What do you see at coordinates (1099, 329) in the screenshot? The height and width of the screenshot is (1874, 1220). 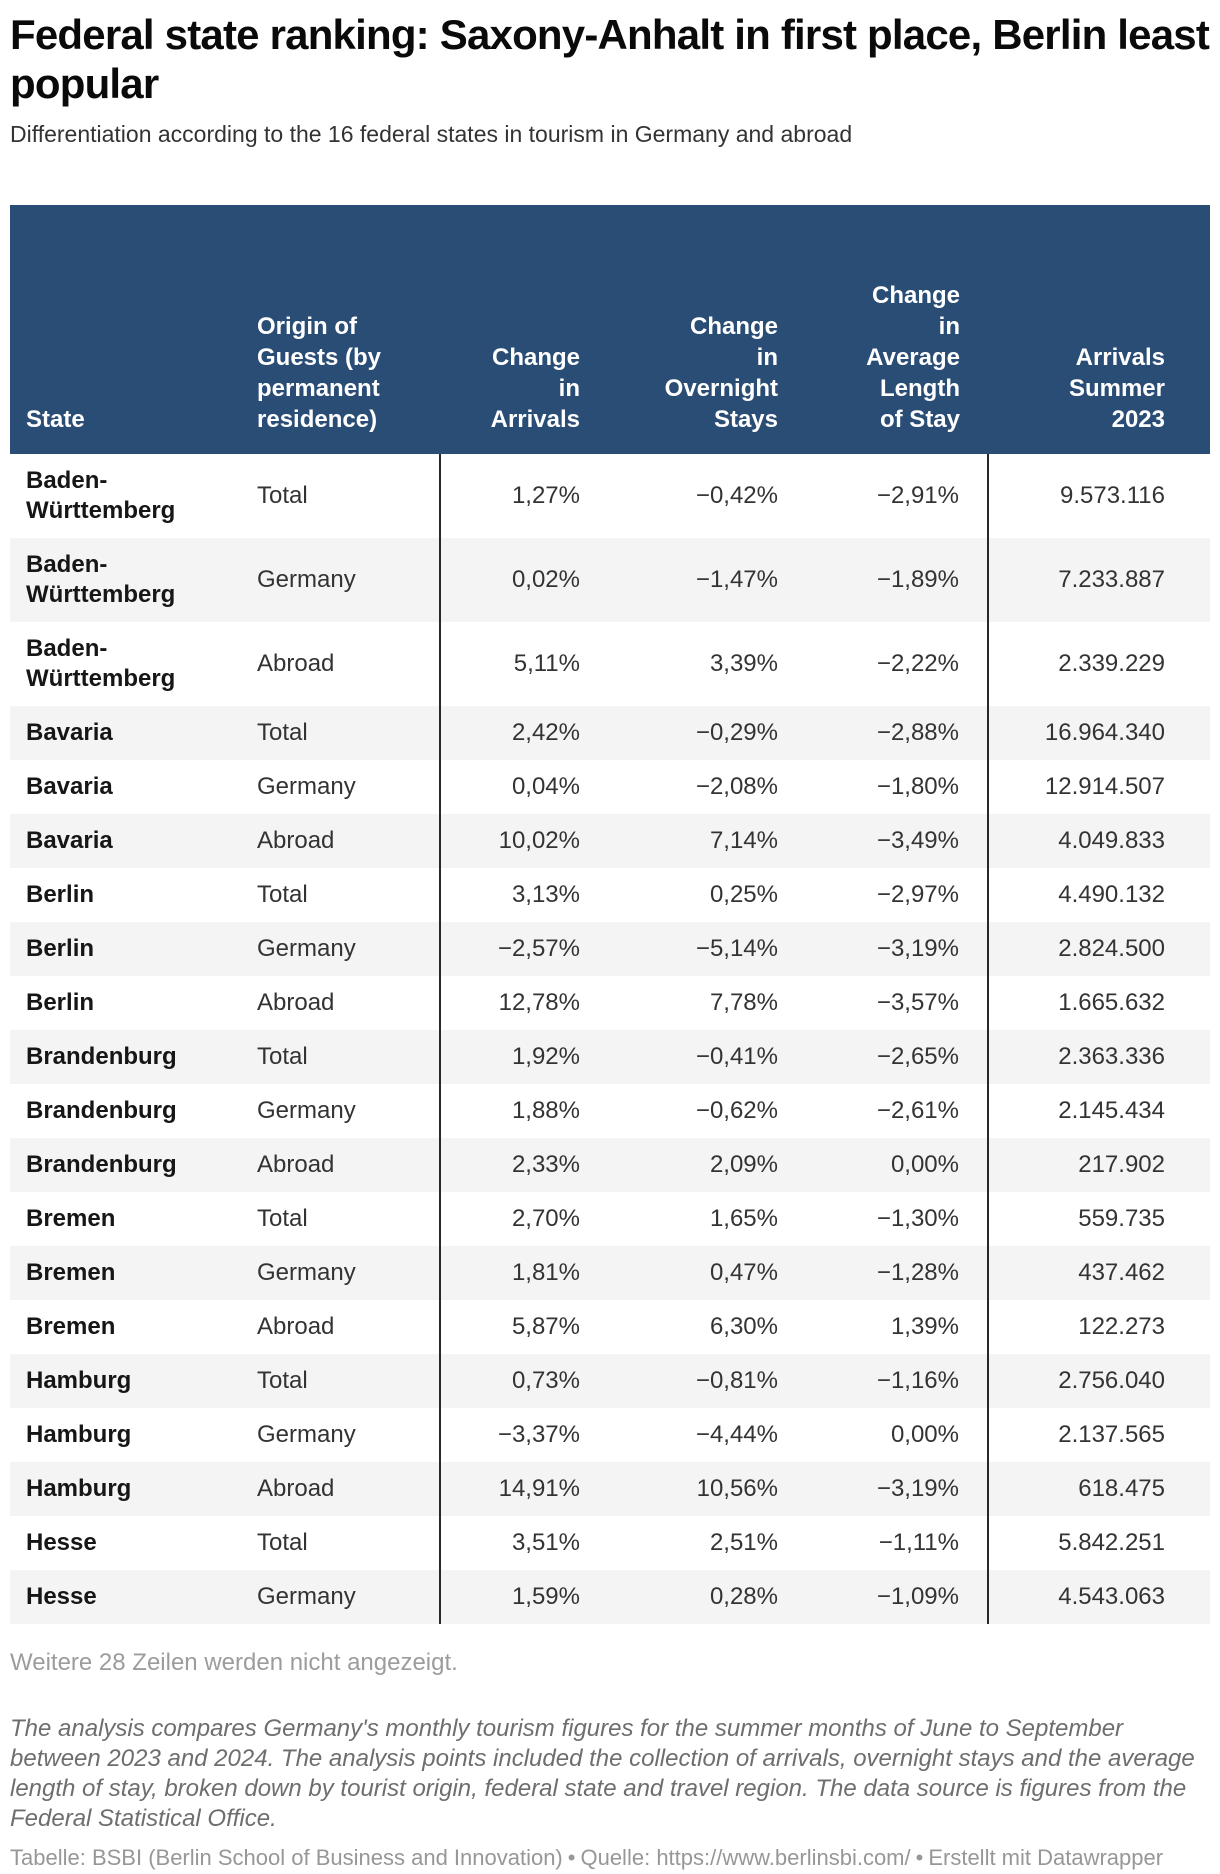 I see `col-header-arrivals-summer-2023: Arrivals Summer 2023` at bounding box center [1099, 329].